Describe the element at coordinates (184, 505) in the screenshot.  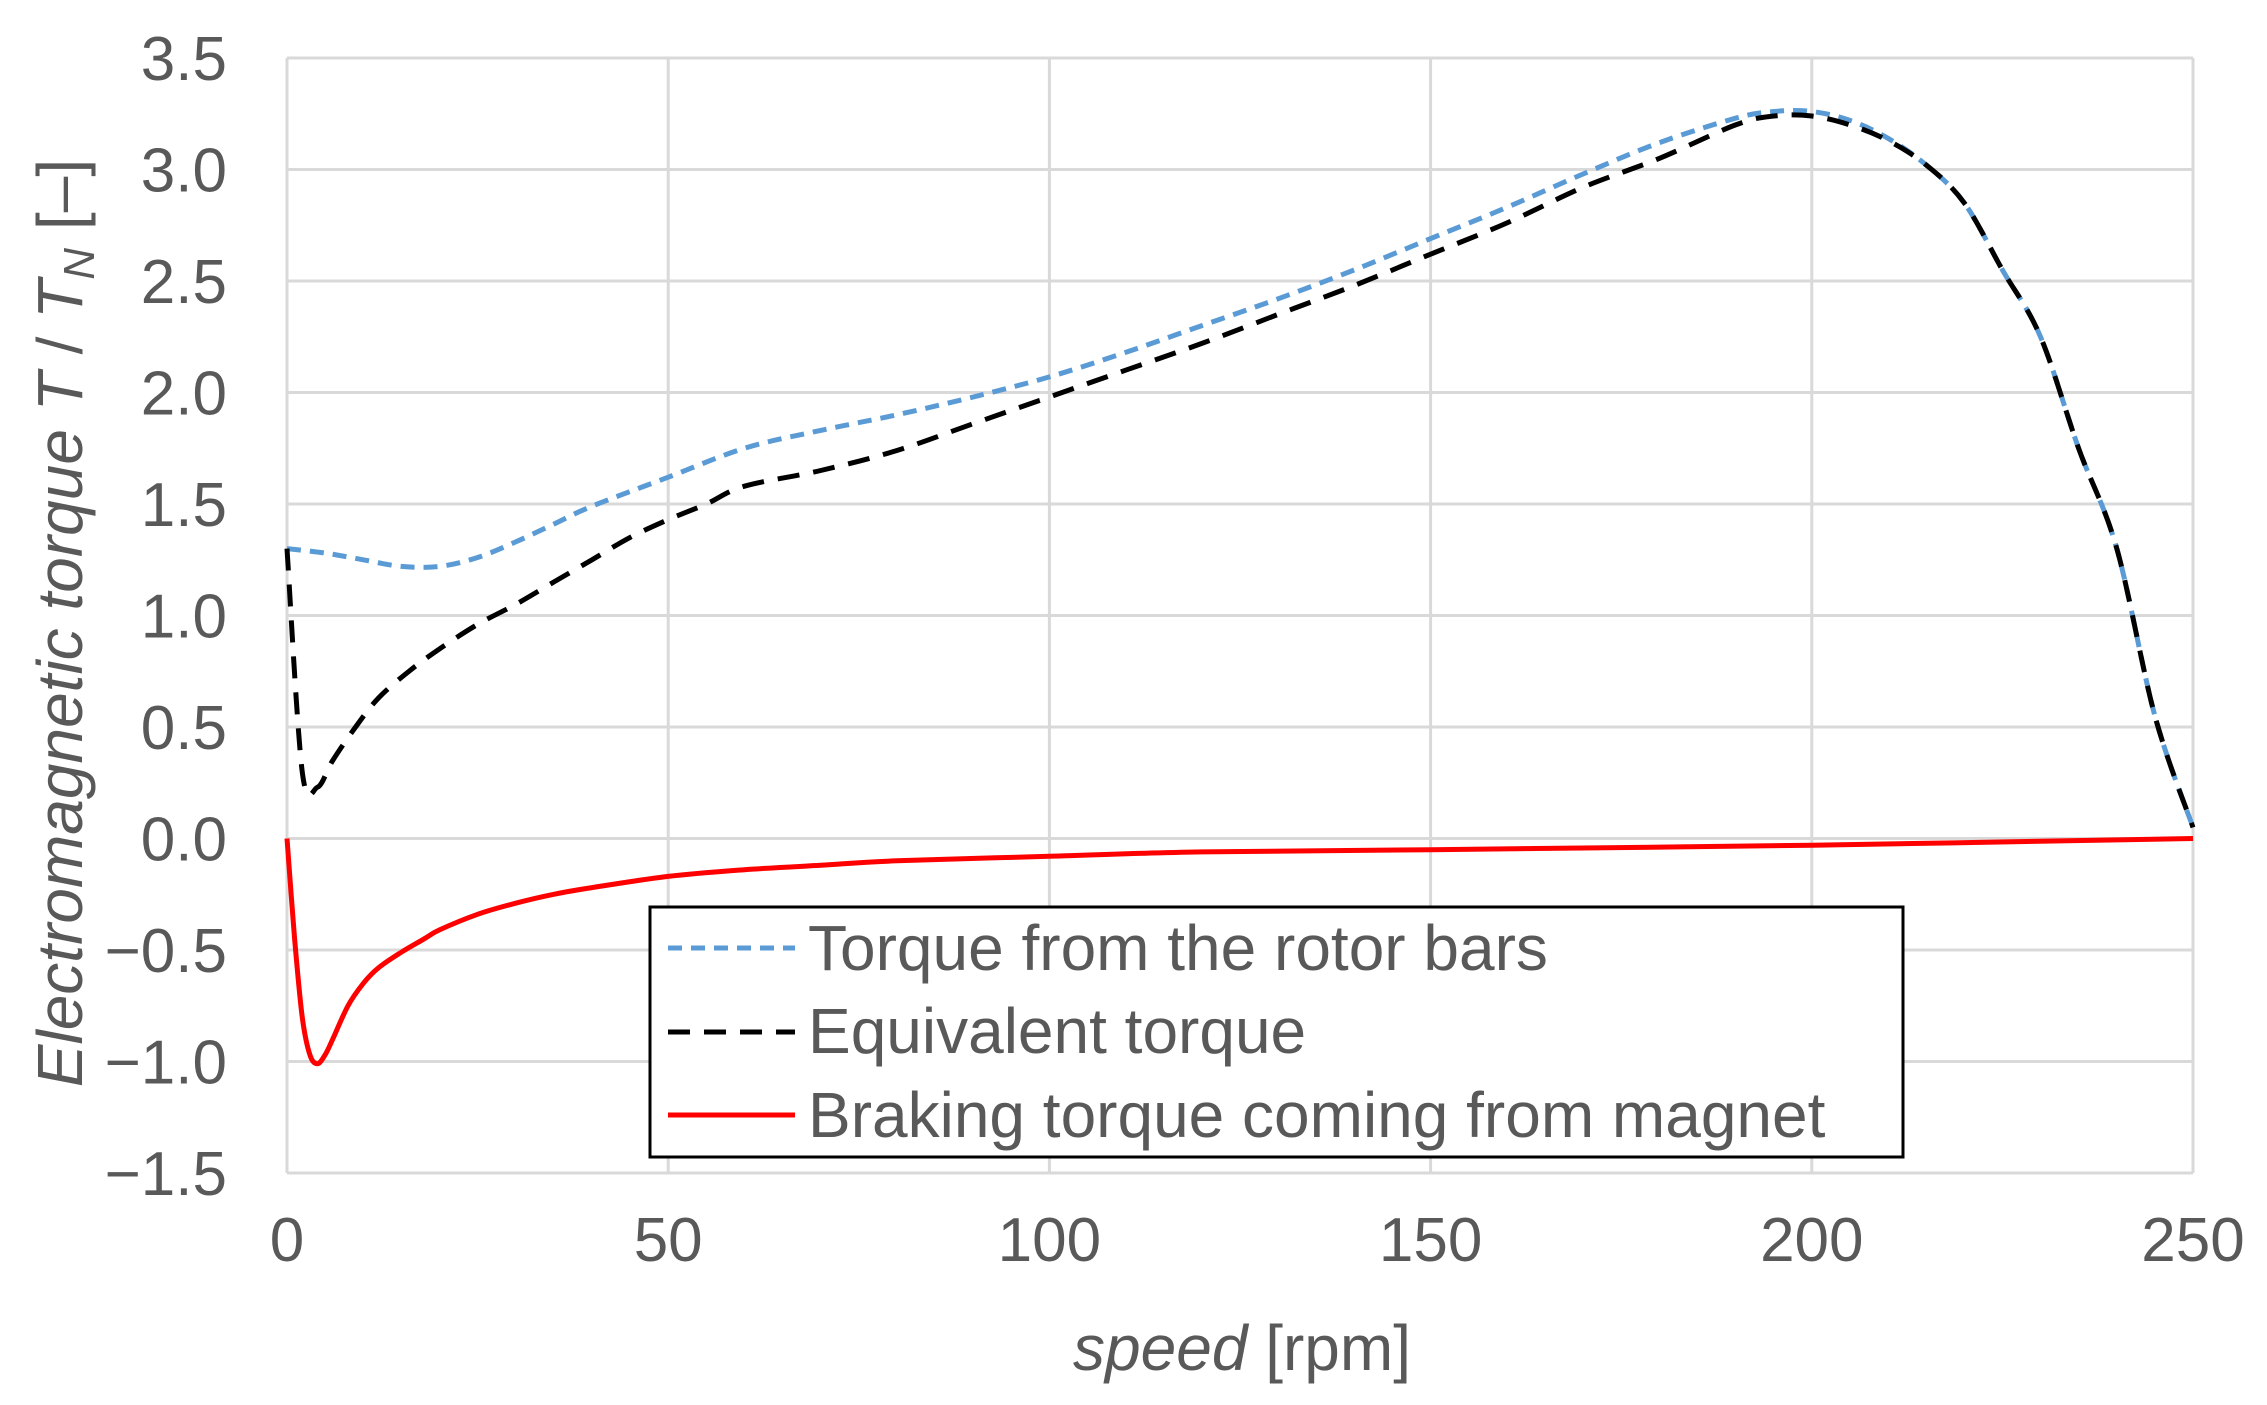
I see `y-tick-label: 1.5` at that location.